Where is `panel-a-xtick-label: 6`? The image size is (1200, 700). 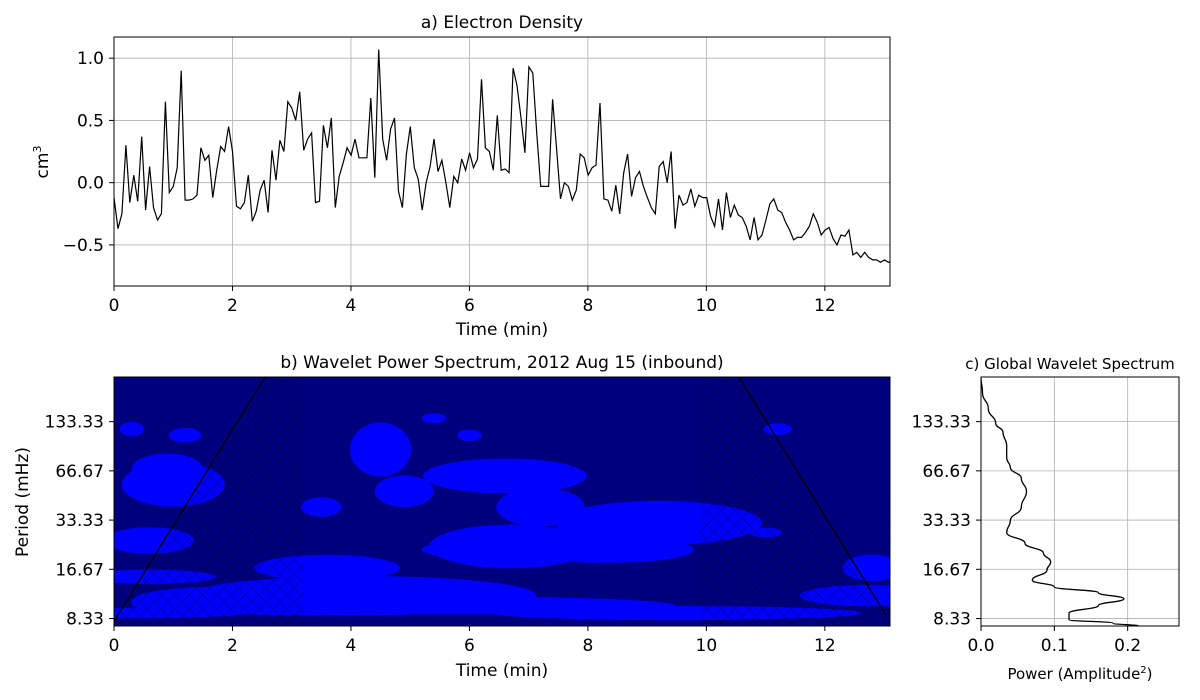 panel-a-xtick-label: 6 is located at coordinates (469, 306).